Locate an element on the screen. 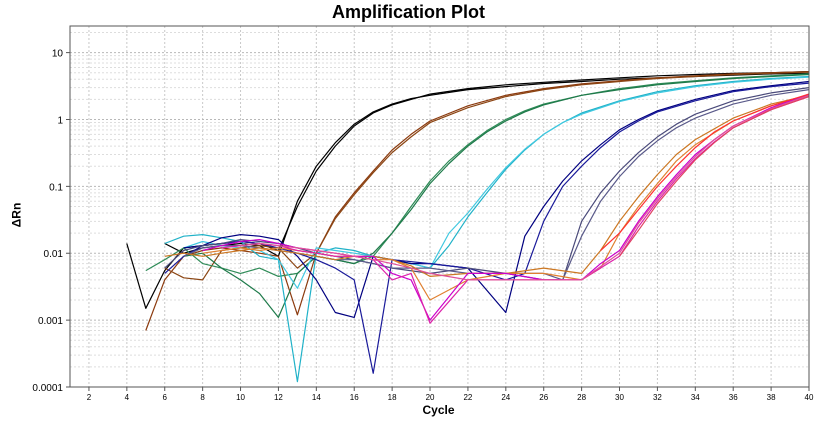  x-tick-label: 34 is located at coordinates (695, 397).